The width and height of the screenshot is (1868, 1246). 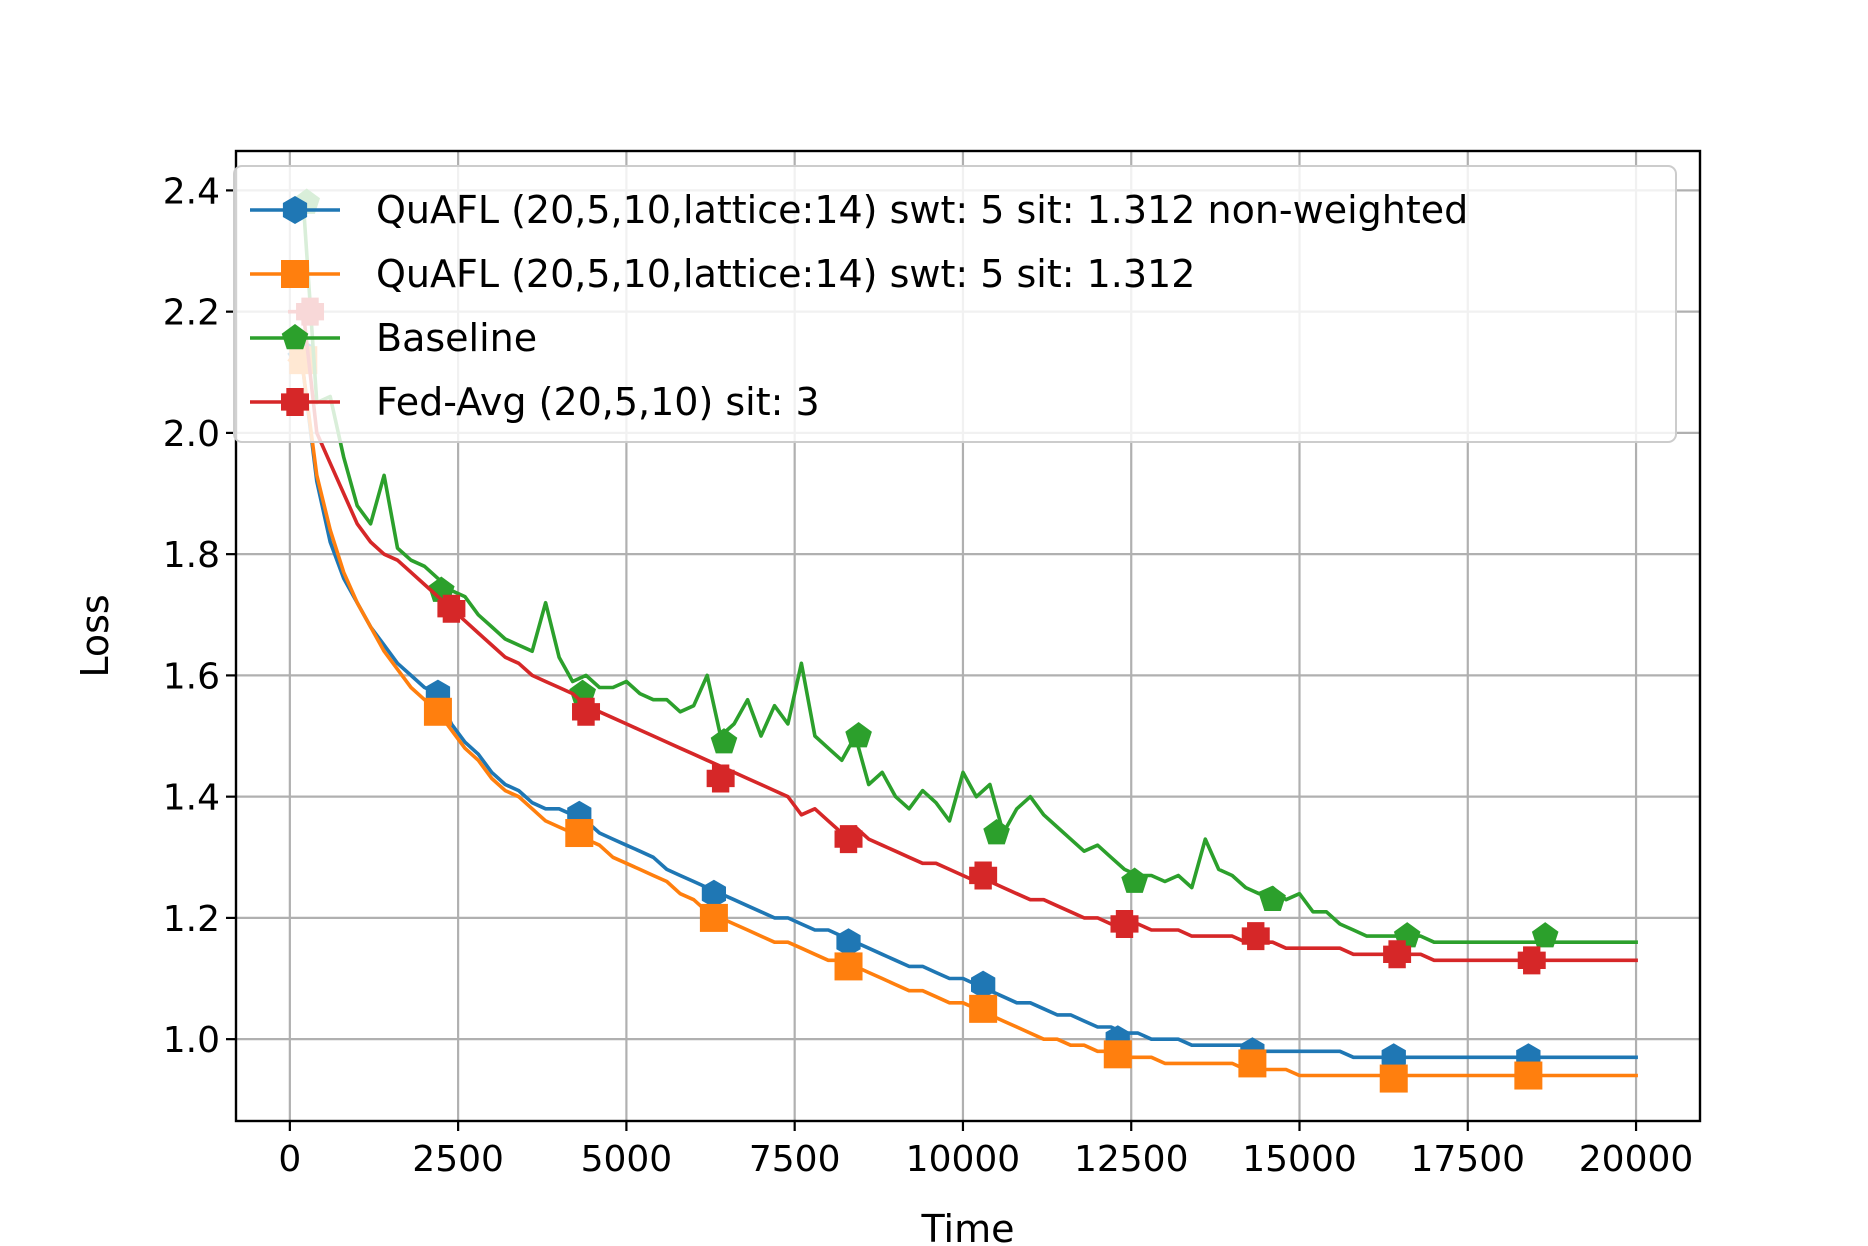 What do you see at coordinates (191, 434) in the screenshot?
I see `y-tick-label: 2.0` at bounding box center [191, 434].